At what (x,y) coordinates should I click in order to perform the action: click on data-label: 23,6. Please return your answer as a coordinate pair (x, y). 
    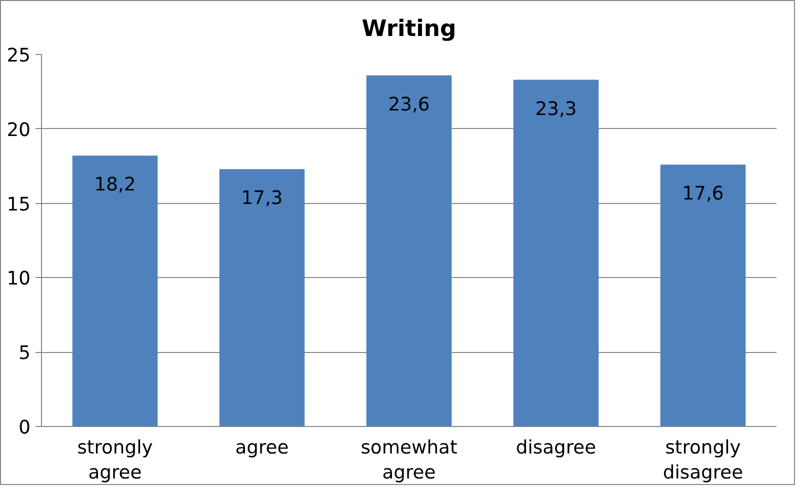
    Looking at the image, I should click on (409, 105).